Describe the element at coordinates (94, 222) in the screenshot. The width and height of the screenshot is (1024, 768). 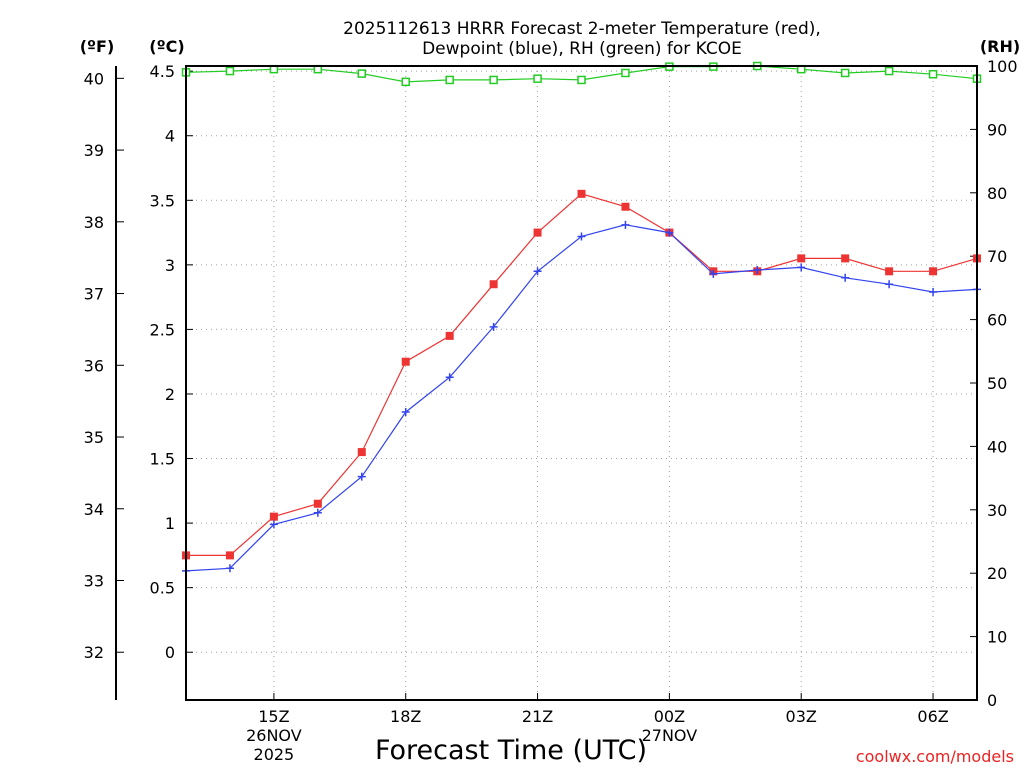
I see `fahrenheit-tick-label: 38` at that location.